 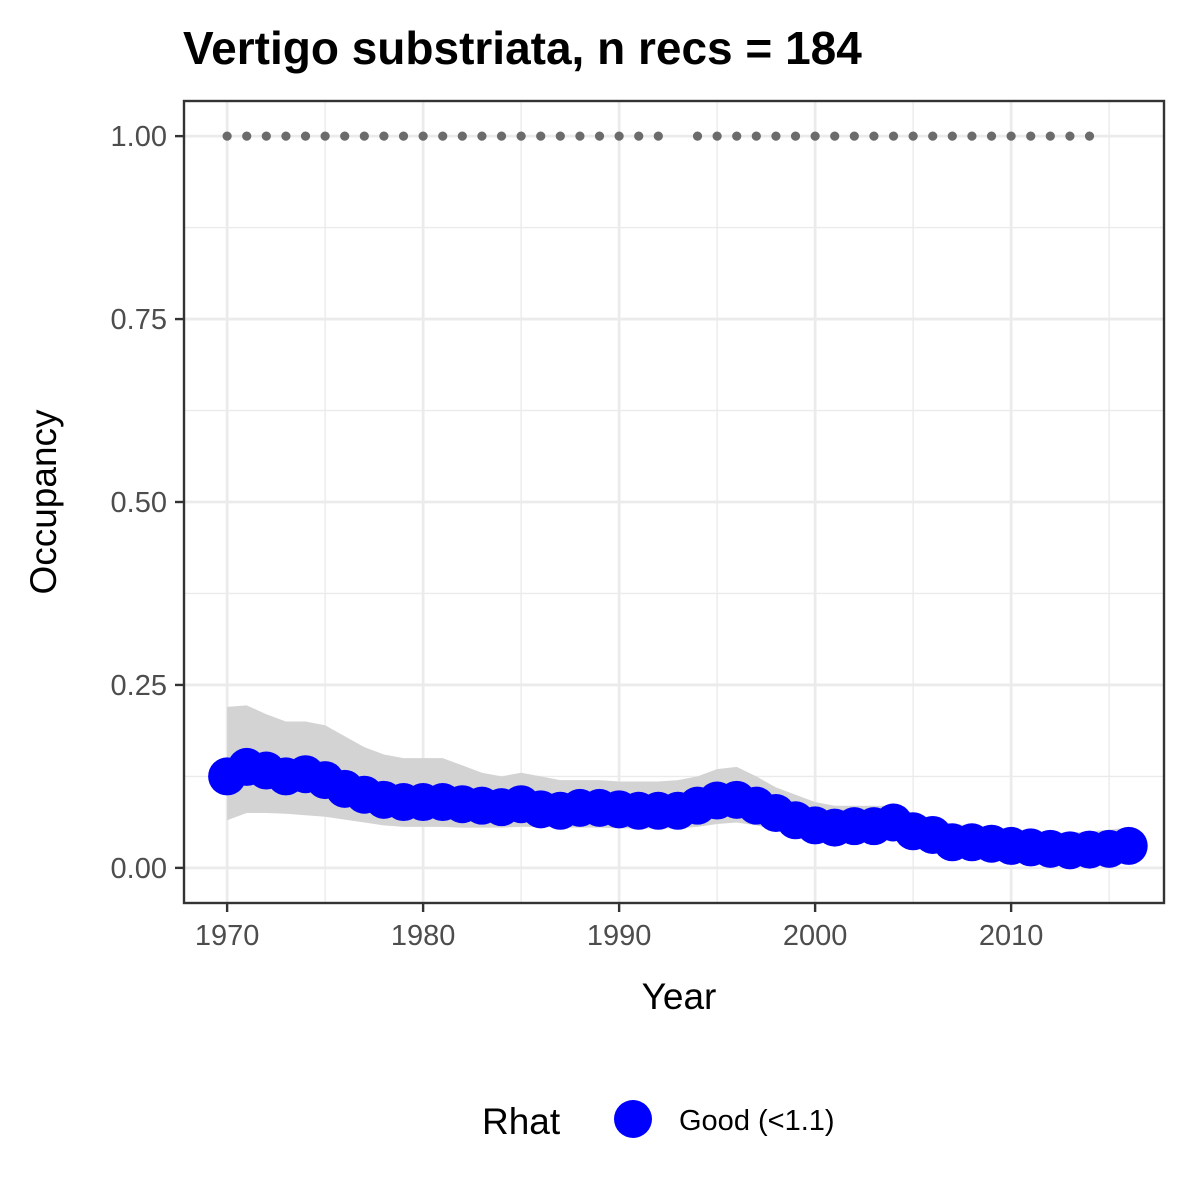 I want to click on legend-key-good, so click(x=633, y=1119).